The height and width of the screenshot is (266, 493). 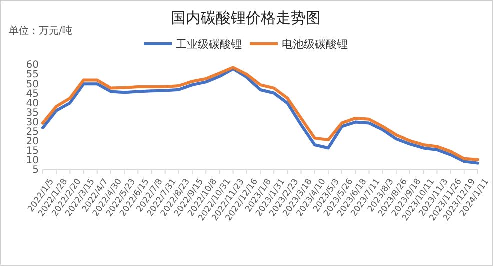 I want to click on text: 单位：万元/吨, so click(x=40, y=31).